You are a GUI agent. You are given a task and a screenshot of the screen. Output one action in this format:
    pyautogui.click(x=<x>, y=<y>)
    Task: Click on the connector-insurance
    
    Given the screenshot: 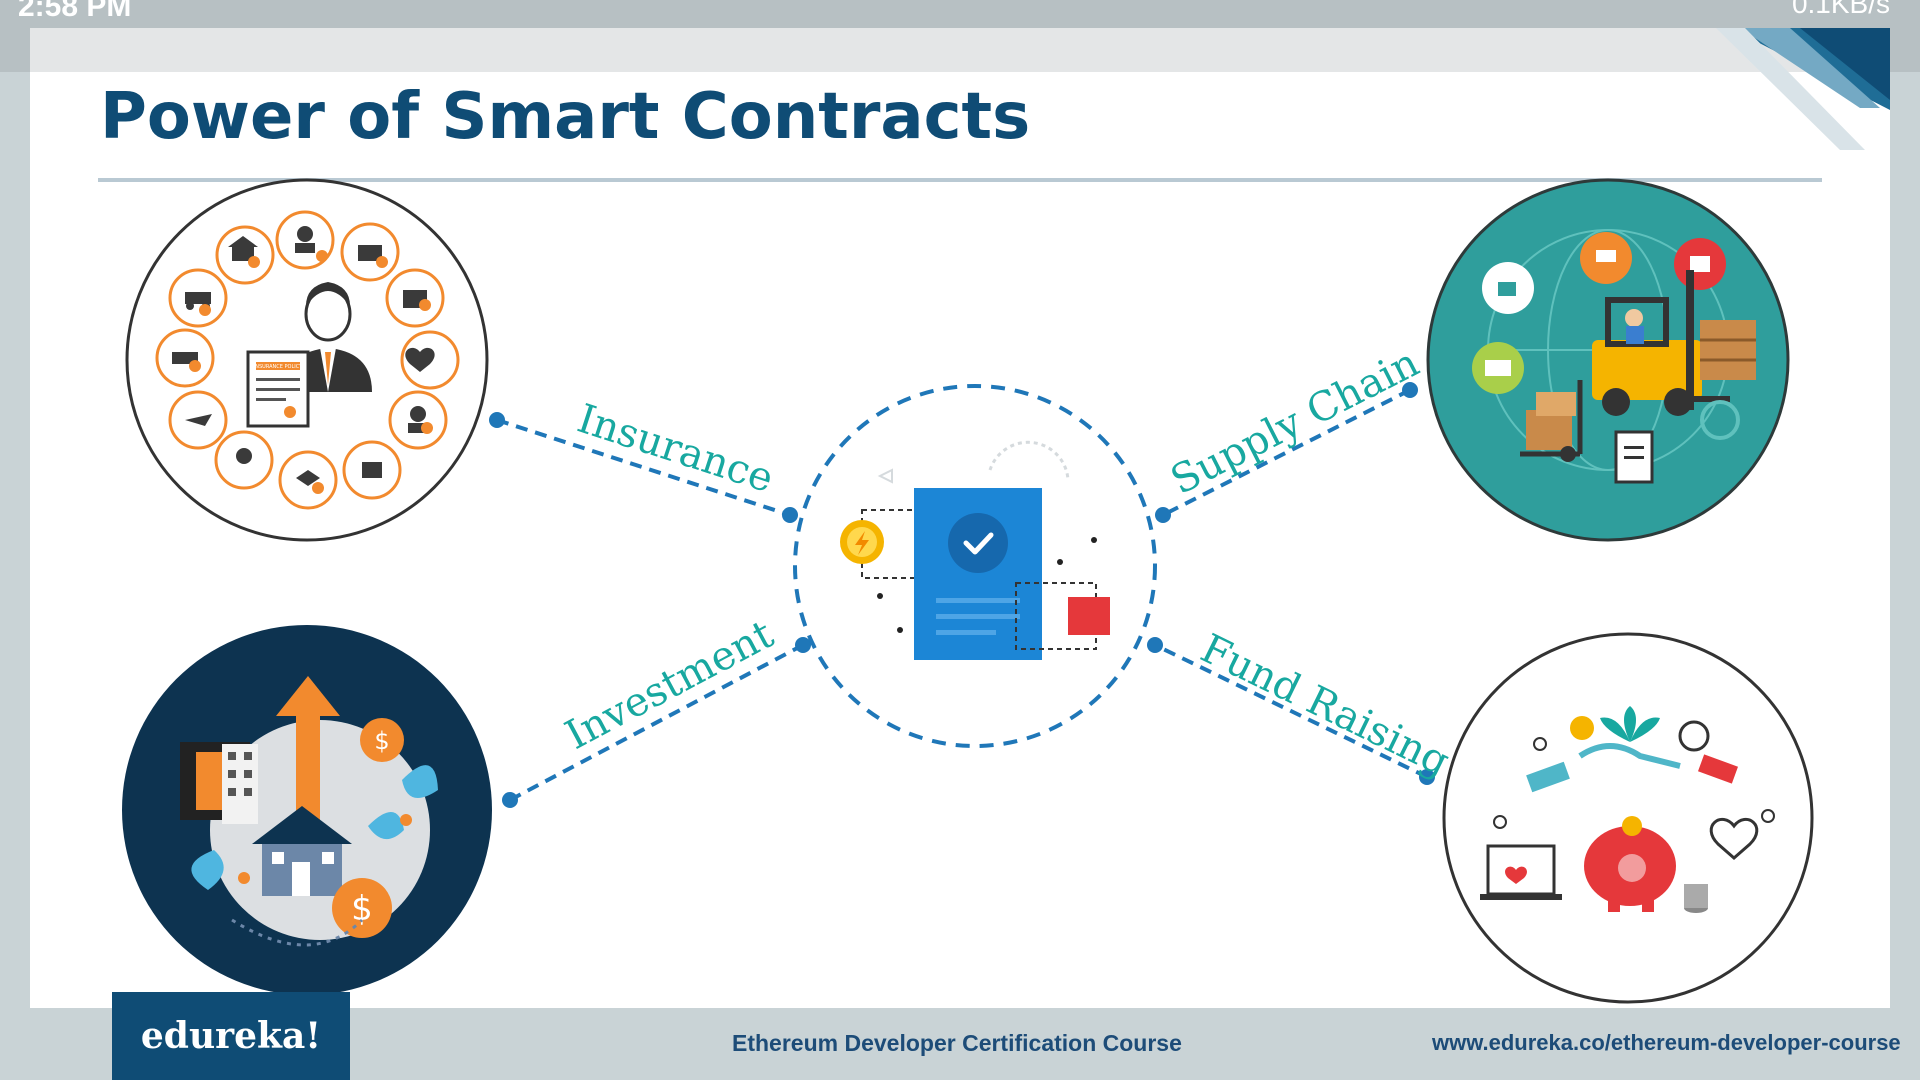 What is the action you would take?
    pyautogui.click(x=643, y=467)
    